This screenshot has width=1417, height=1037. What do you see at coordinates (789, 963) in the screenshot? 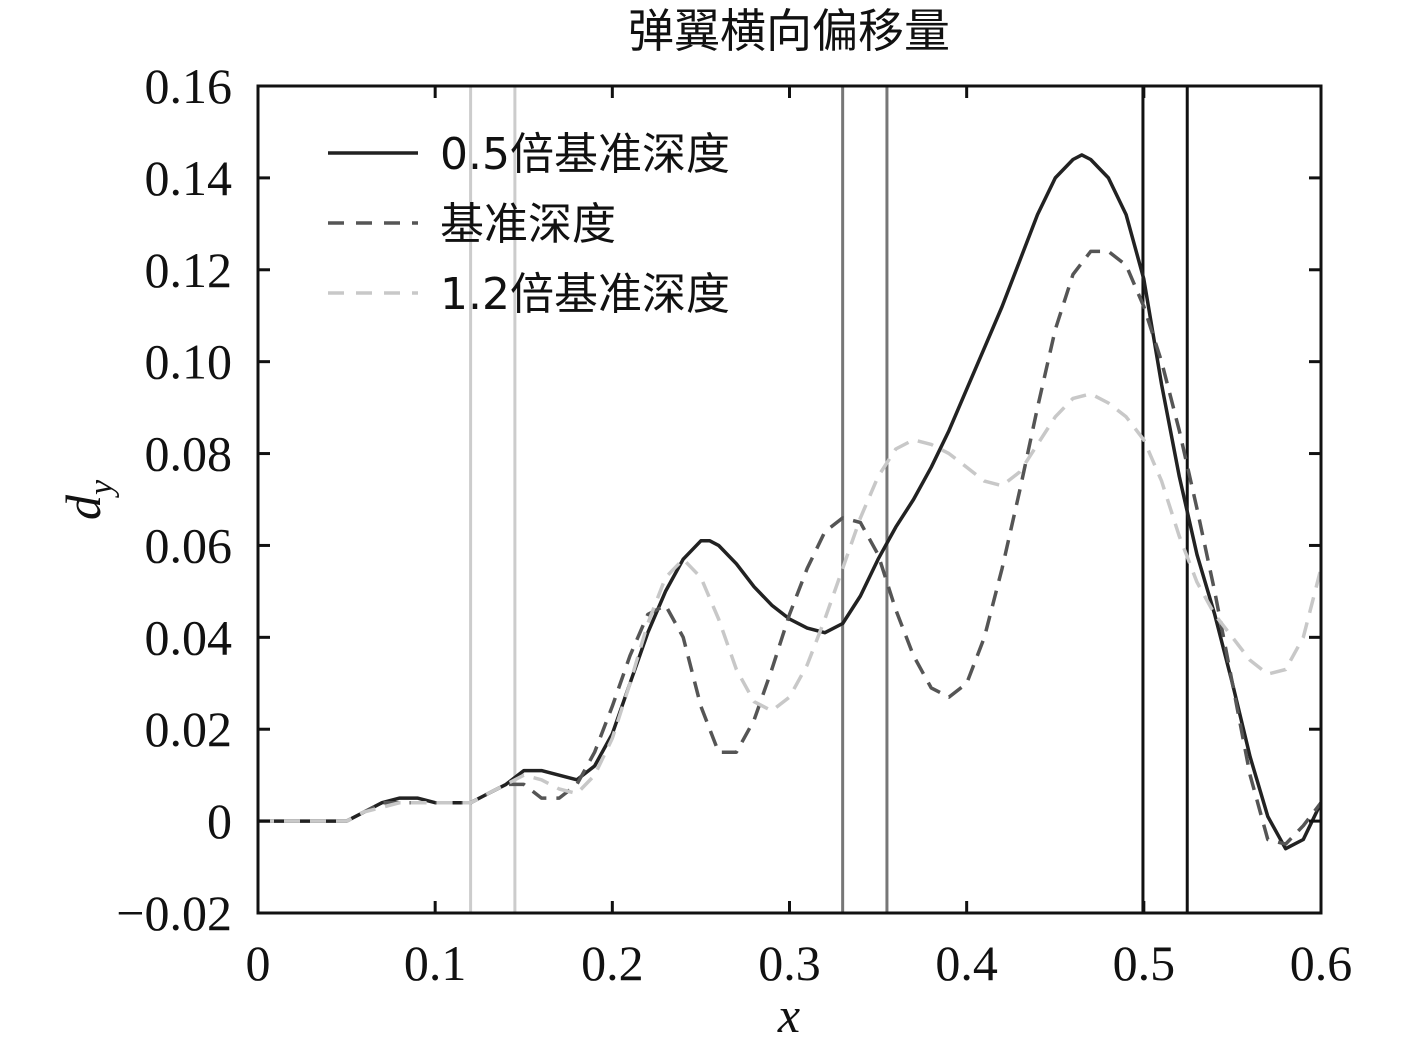
I see `x-tick-label-3: 0.3` at bounding box center [789, 963].